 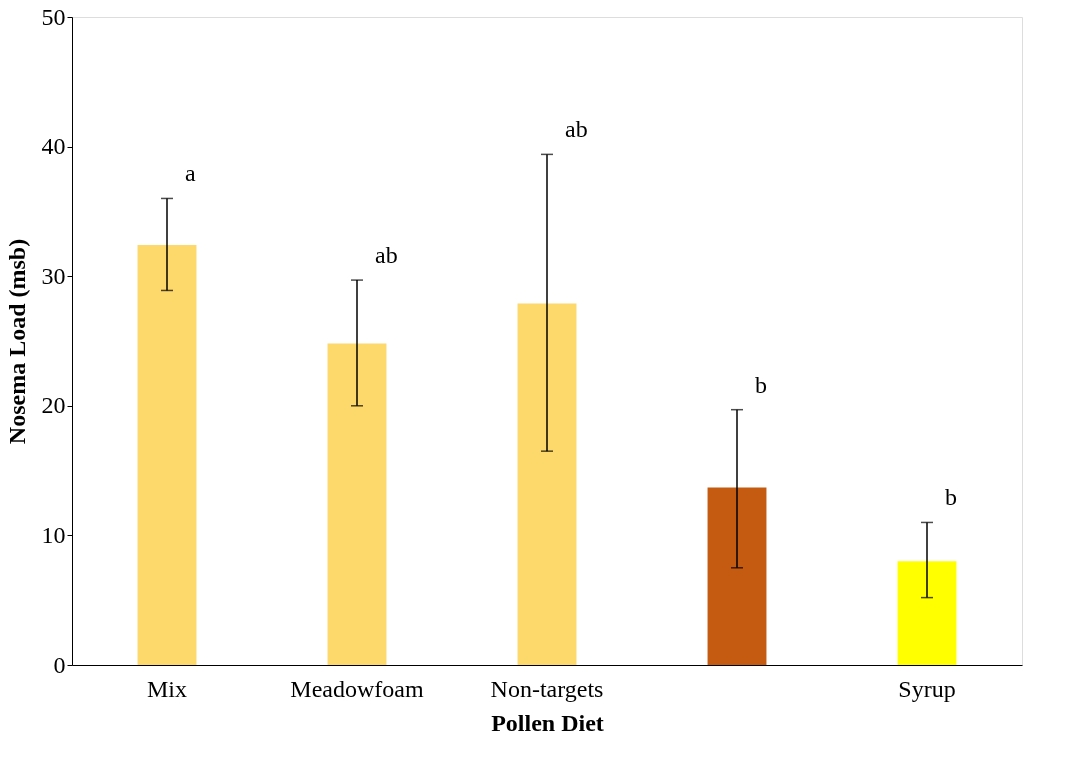 What do you see at coordinates (59, 664) in the screenshot?
I see `y-tick-label: 0` at bounding box center [59, 664].